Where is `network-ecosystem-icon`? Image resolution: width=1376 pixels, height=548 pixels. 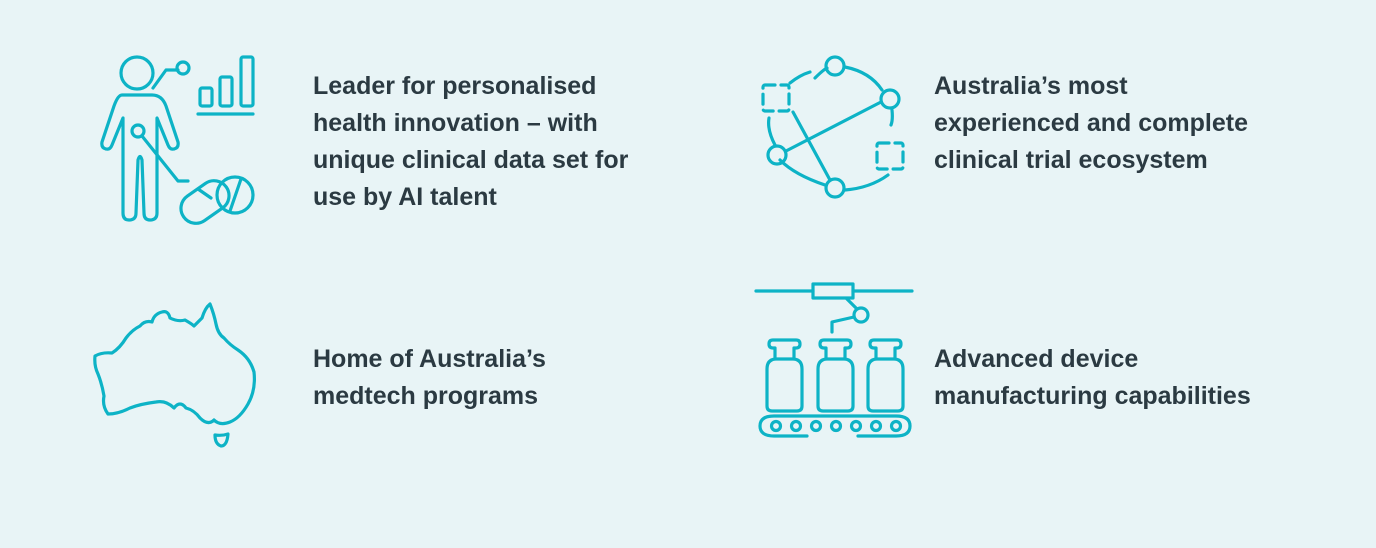
network-ecosystem-icon is located at coordinates (835, 130).